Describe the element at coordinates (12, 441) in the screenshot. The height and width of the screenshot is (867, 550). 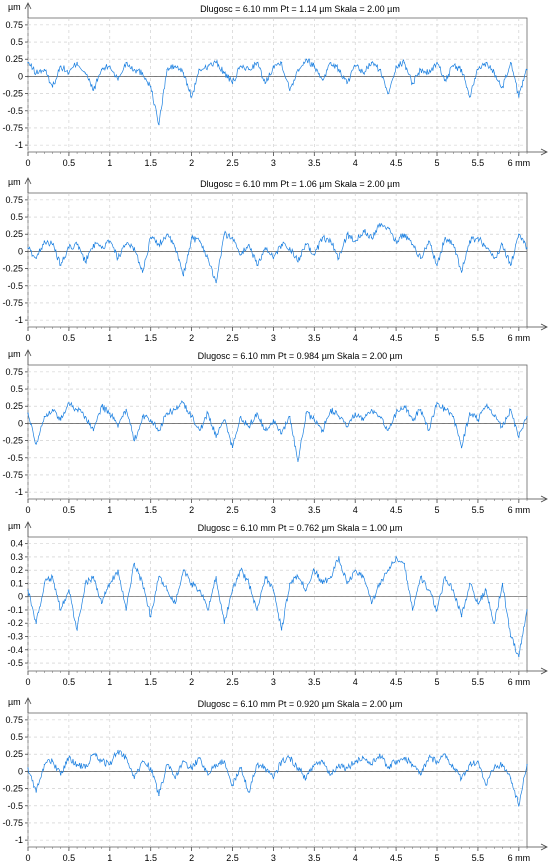
I see `y-tick-label: -0.25` at that location.